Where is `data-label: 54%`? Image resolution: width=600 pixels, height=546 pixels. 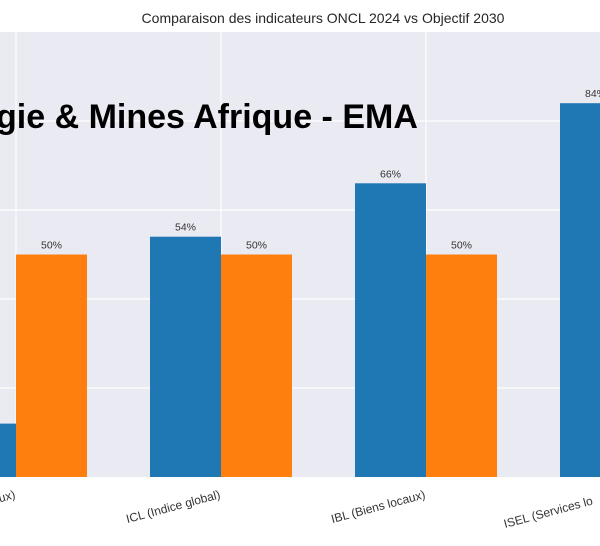 data-label: 54% is located at coordinates (185, 228).